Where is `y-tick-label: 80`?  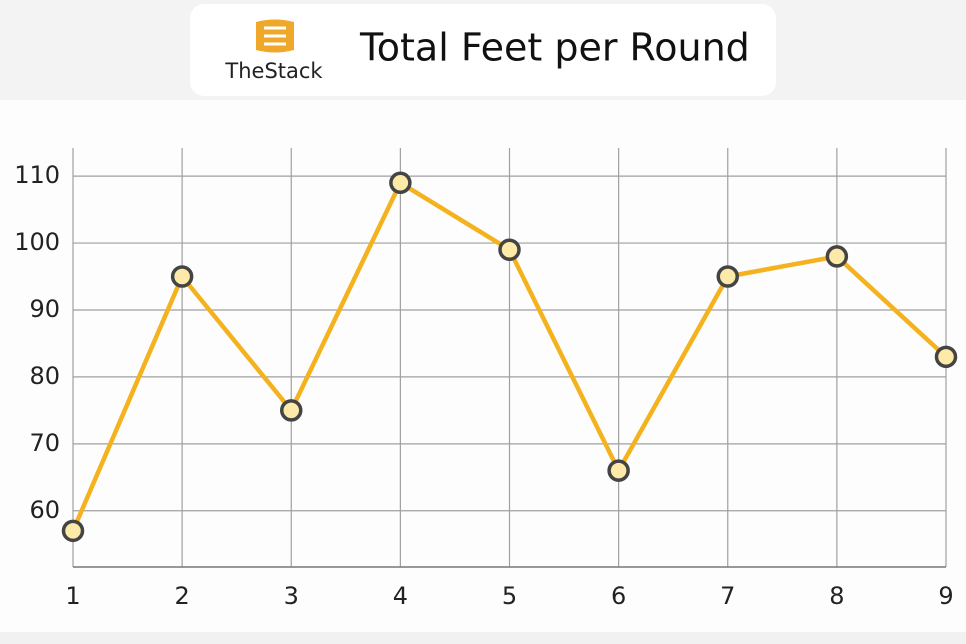
y-tick-label: 80 is located at coordinates (44, 376).